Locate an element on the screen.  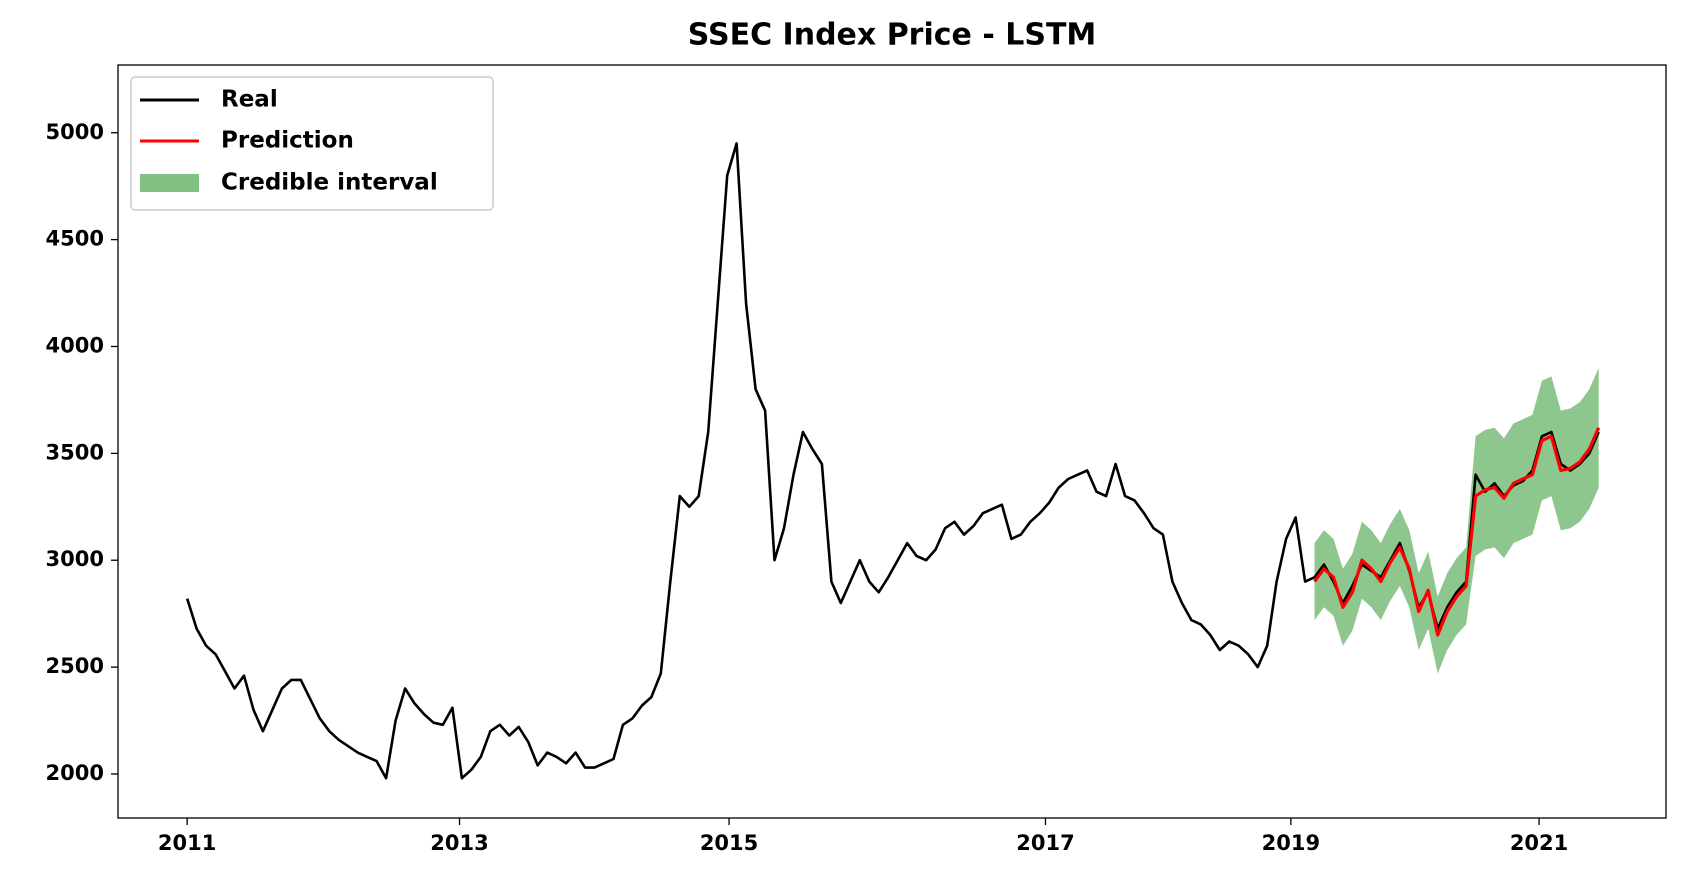
chart-title: SSEC Index Price - LSTM is located at coordinates (892, 35).